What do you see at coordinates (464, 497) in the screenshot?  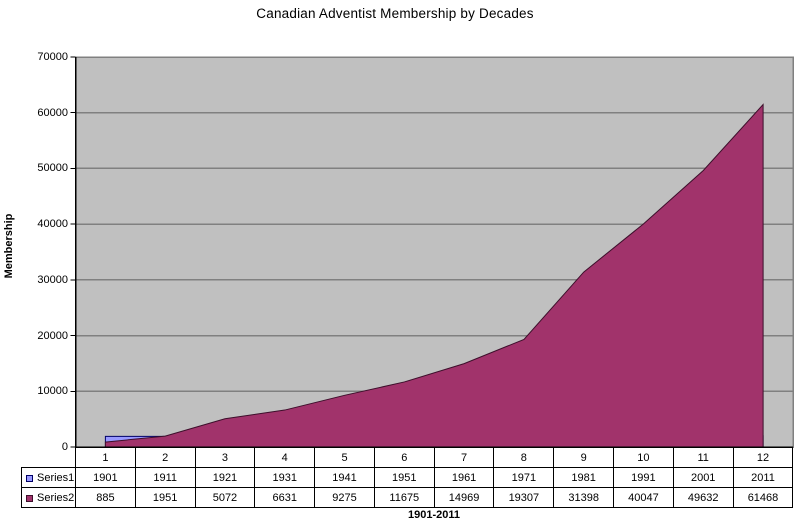 I see `table-value-cell: 14969` at bounding box center [464, 497].